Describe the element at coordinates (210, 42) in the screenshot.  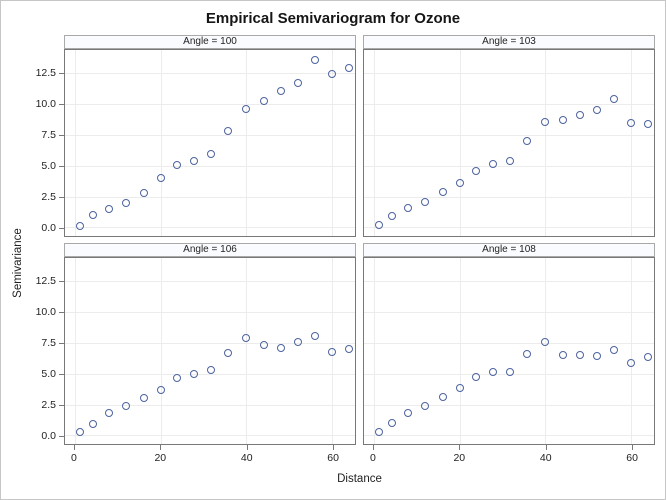
I see `panel-header-angle-100: Angle = 100` at that location.